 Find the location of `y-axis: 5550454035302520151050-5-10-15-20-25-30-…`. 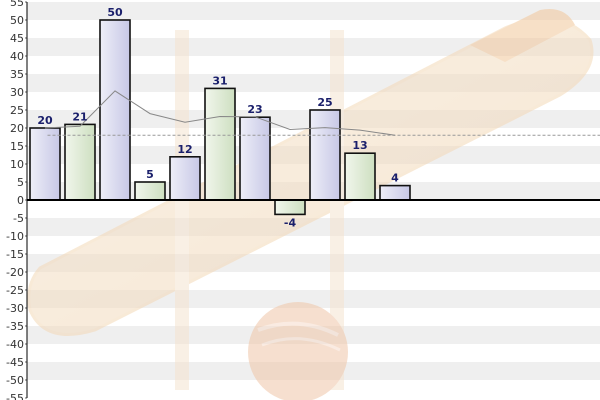

y-axis: 5550454035302520151050-5-10-15-20-25-30-… is located at coordinates (16, 200).